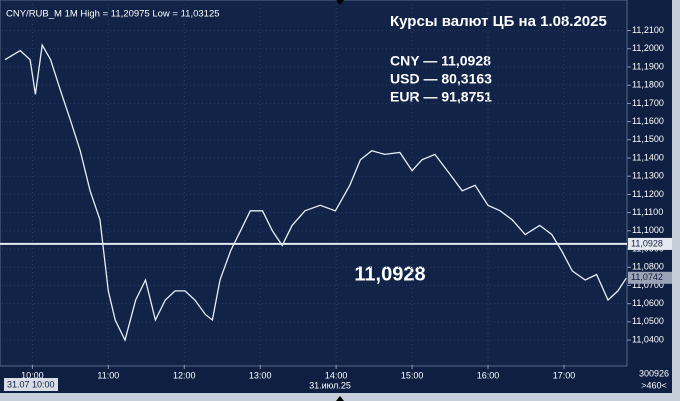  Describe the element at coordinates (648, 157) in the screenshot. I see `y-tick-label: 11,1400` at that location.